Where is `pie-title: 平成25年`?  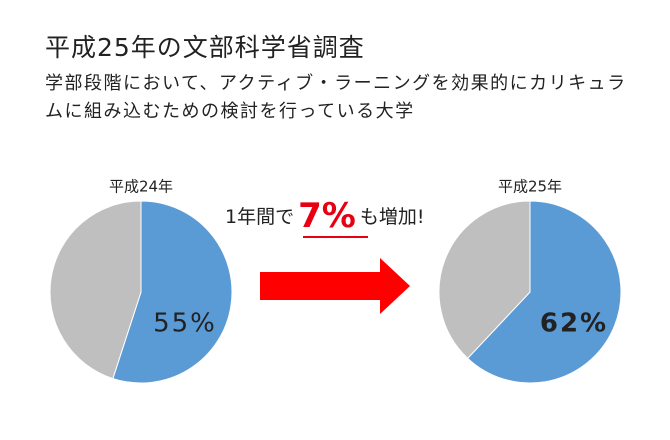
pie-title: 平成25年 is located at coordinates (530, 187).